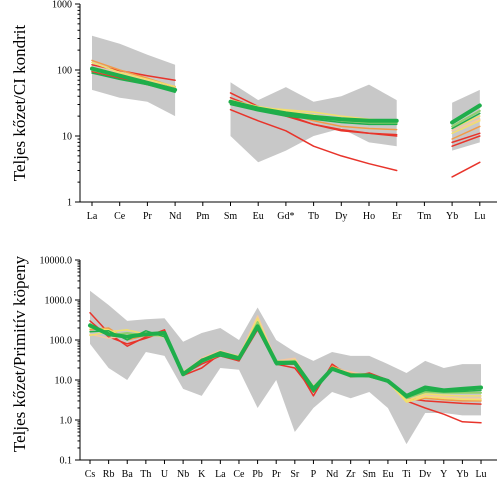 This screenshot has height=477, width=500. What do you see at coordinates (62, 5) in the screenshot?
I see `y-tick-label: 1000` at bounding box center [62, 5].